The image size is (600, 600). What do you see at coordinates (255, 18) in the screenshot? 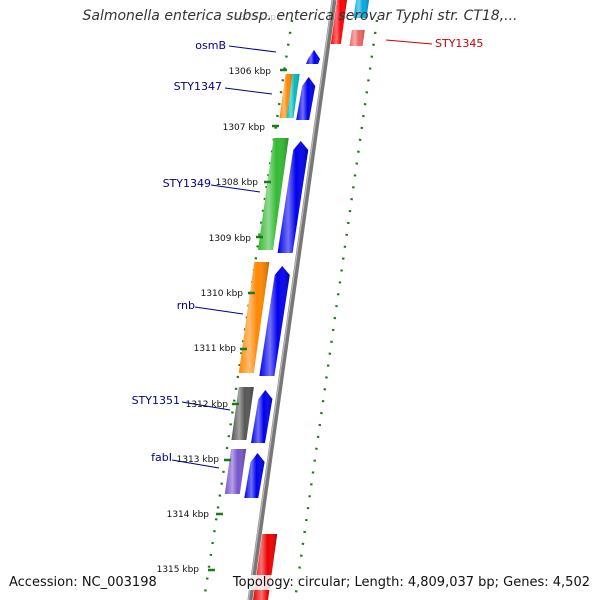
I see `tick-label: 1305 kbp` at bounding box center [255, 18].